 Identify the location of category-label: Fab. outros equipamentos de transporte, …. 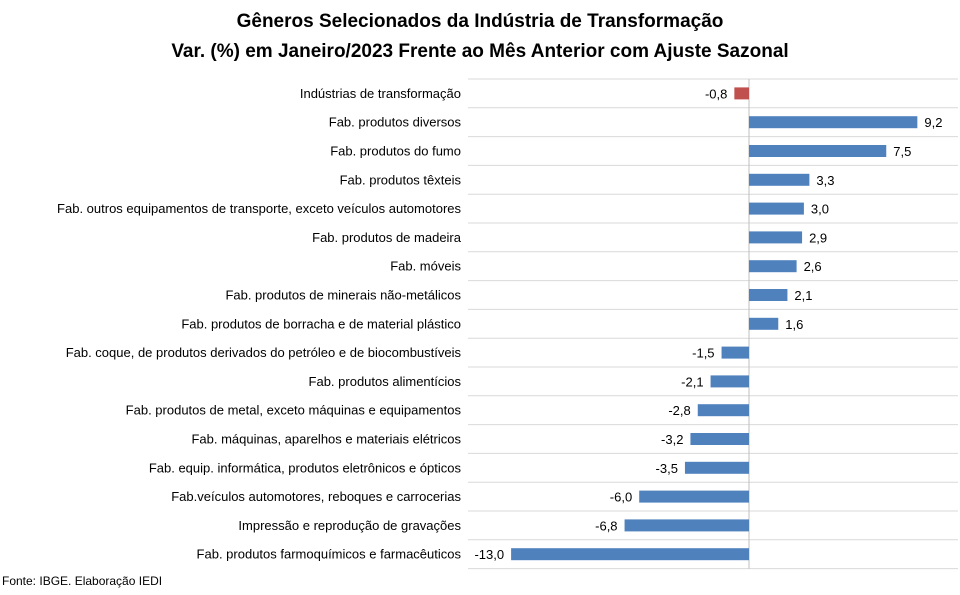
(259, 208).